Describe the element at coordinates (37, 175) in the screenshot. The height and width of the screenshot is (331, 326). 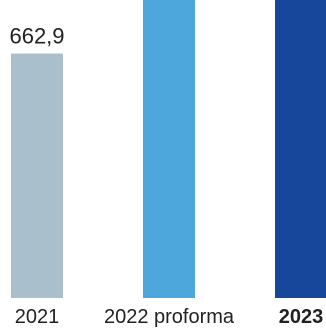
I see `bar-2021` at that location.